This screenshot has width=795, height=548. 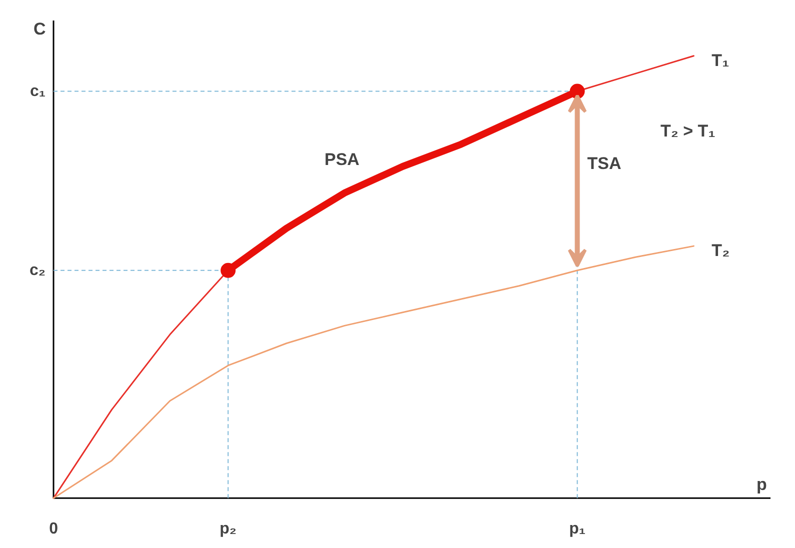 I want to click on x-axis-title: p, so click(x=761, y=484).